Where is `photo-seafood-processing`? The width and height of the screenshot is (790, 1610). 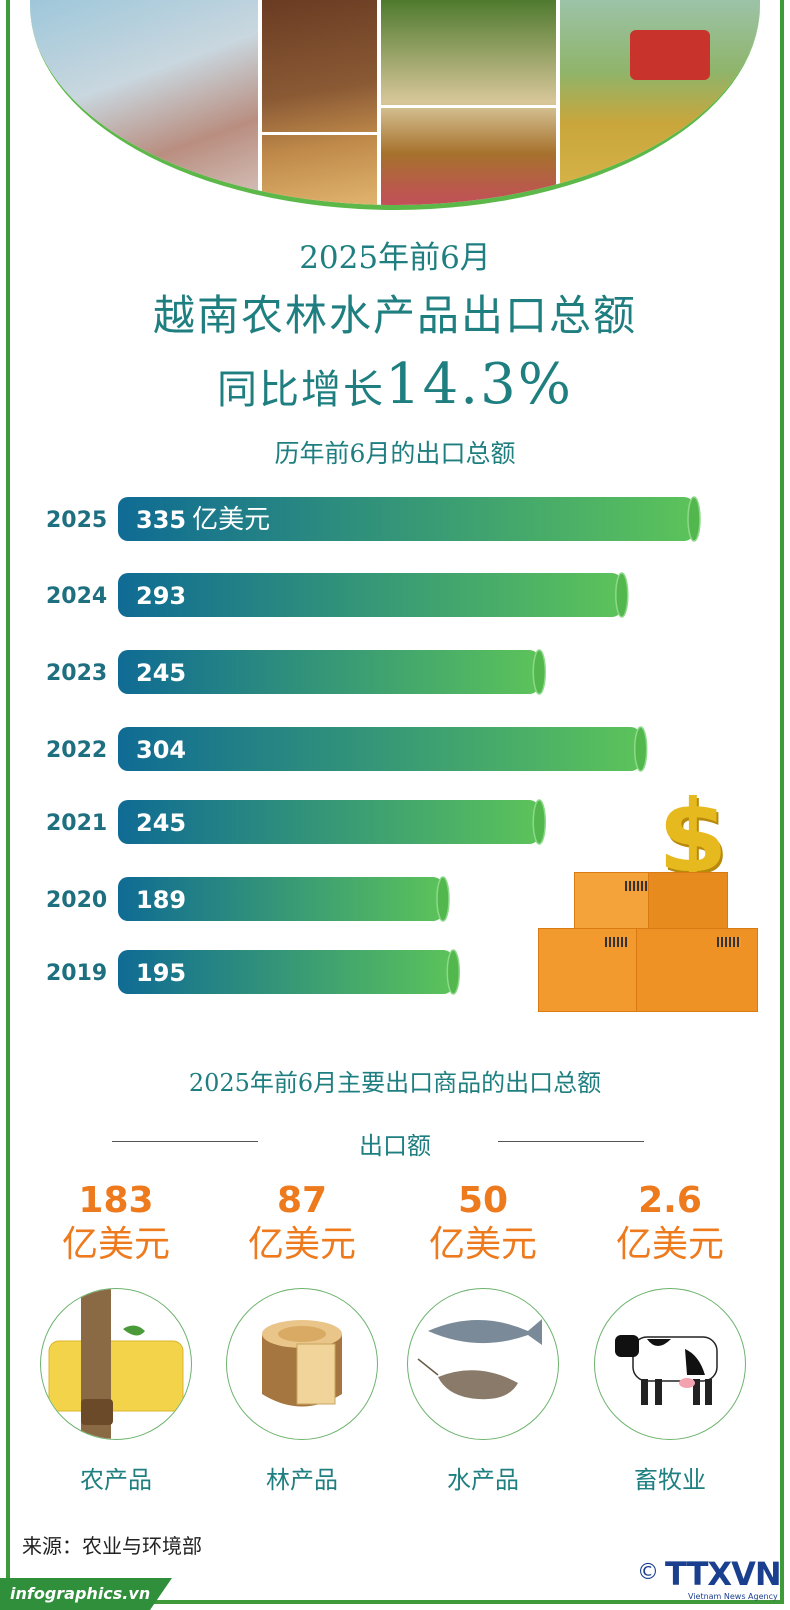
photo-seafood-processing is located at coordinates (144, 102).